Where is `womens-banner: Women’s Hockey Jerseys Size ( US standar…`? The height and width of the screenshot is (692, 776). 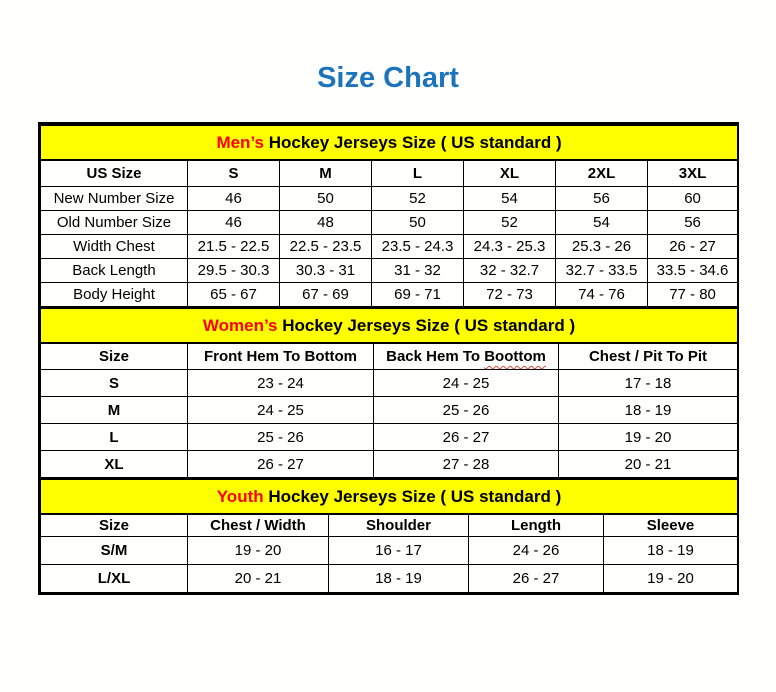
womens-banner: Women’s Hockey Jerseys Size ( US standar… is located at coordinates (389, 325).